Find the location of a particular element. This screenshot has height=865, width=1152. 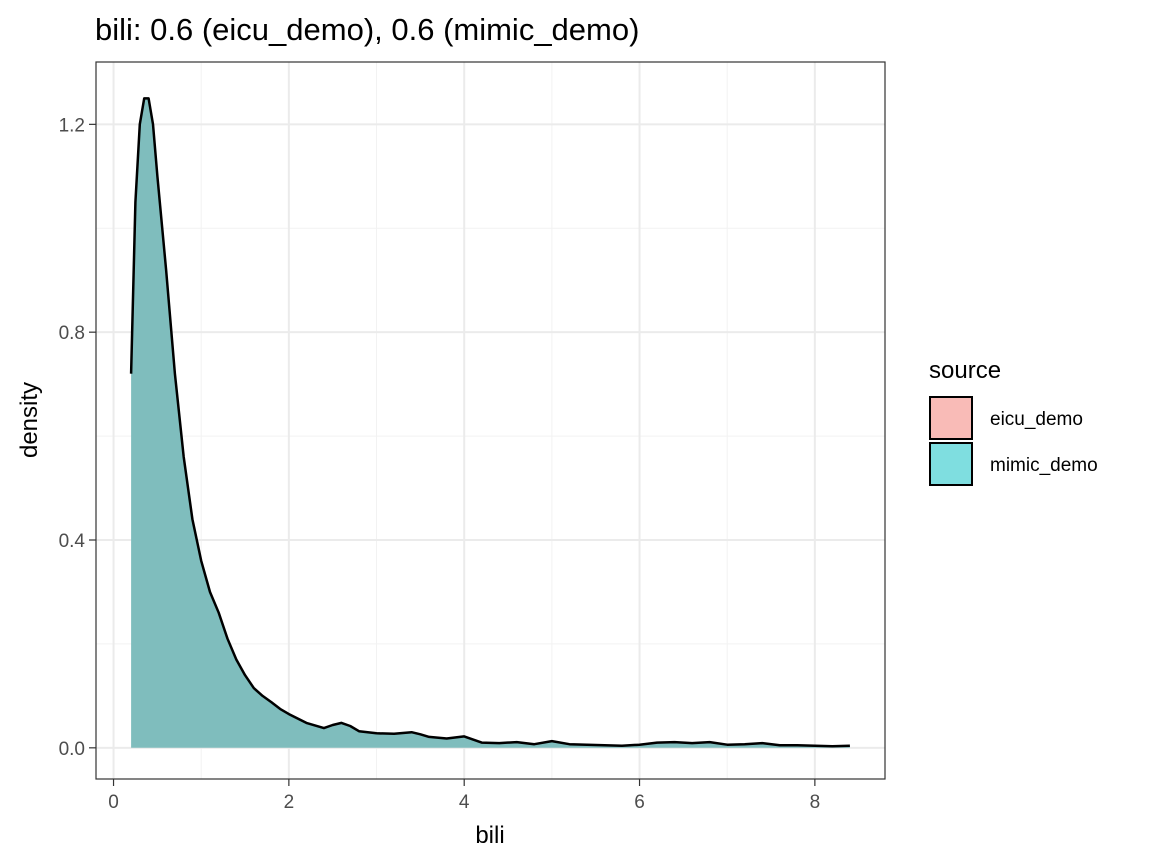

y-tick-label: 0.0 is located at coordinates (72, 749).